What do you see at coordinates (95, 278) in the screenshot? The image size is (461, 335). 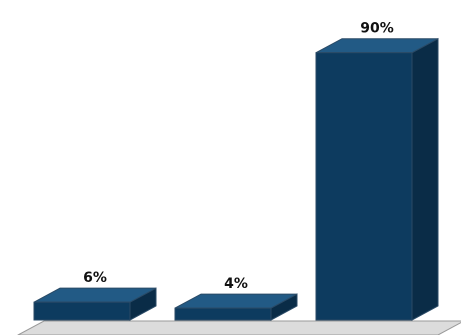 I see `bar-value-label: 6%` at bounding box center [95, 278].